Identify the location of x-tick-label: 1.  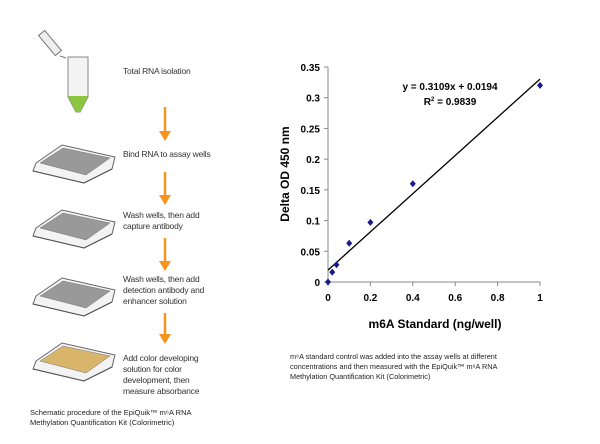
(540, 298).